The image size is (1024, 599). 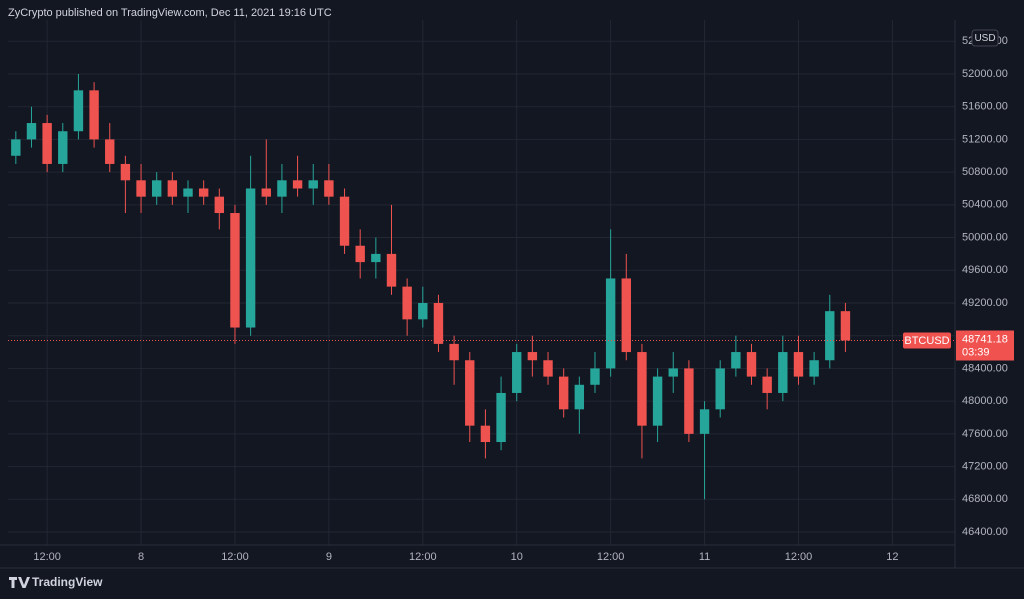 I want to click on y-tick-label: 51200.00, so click(x=985, y=139).